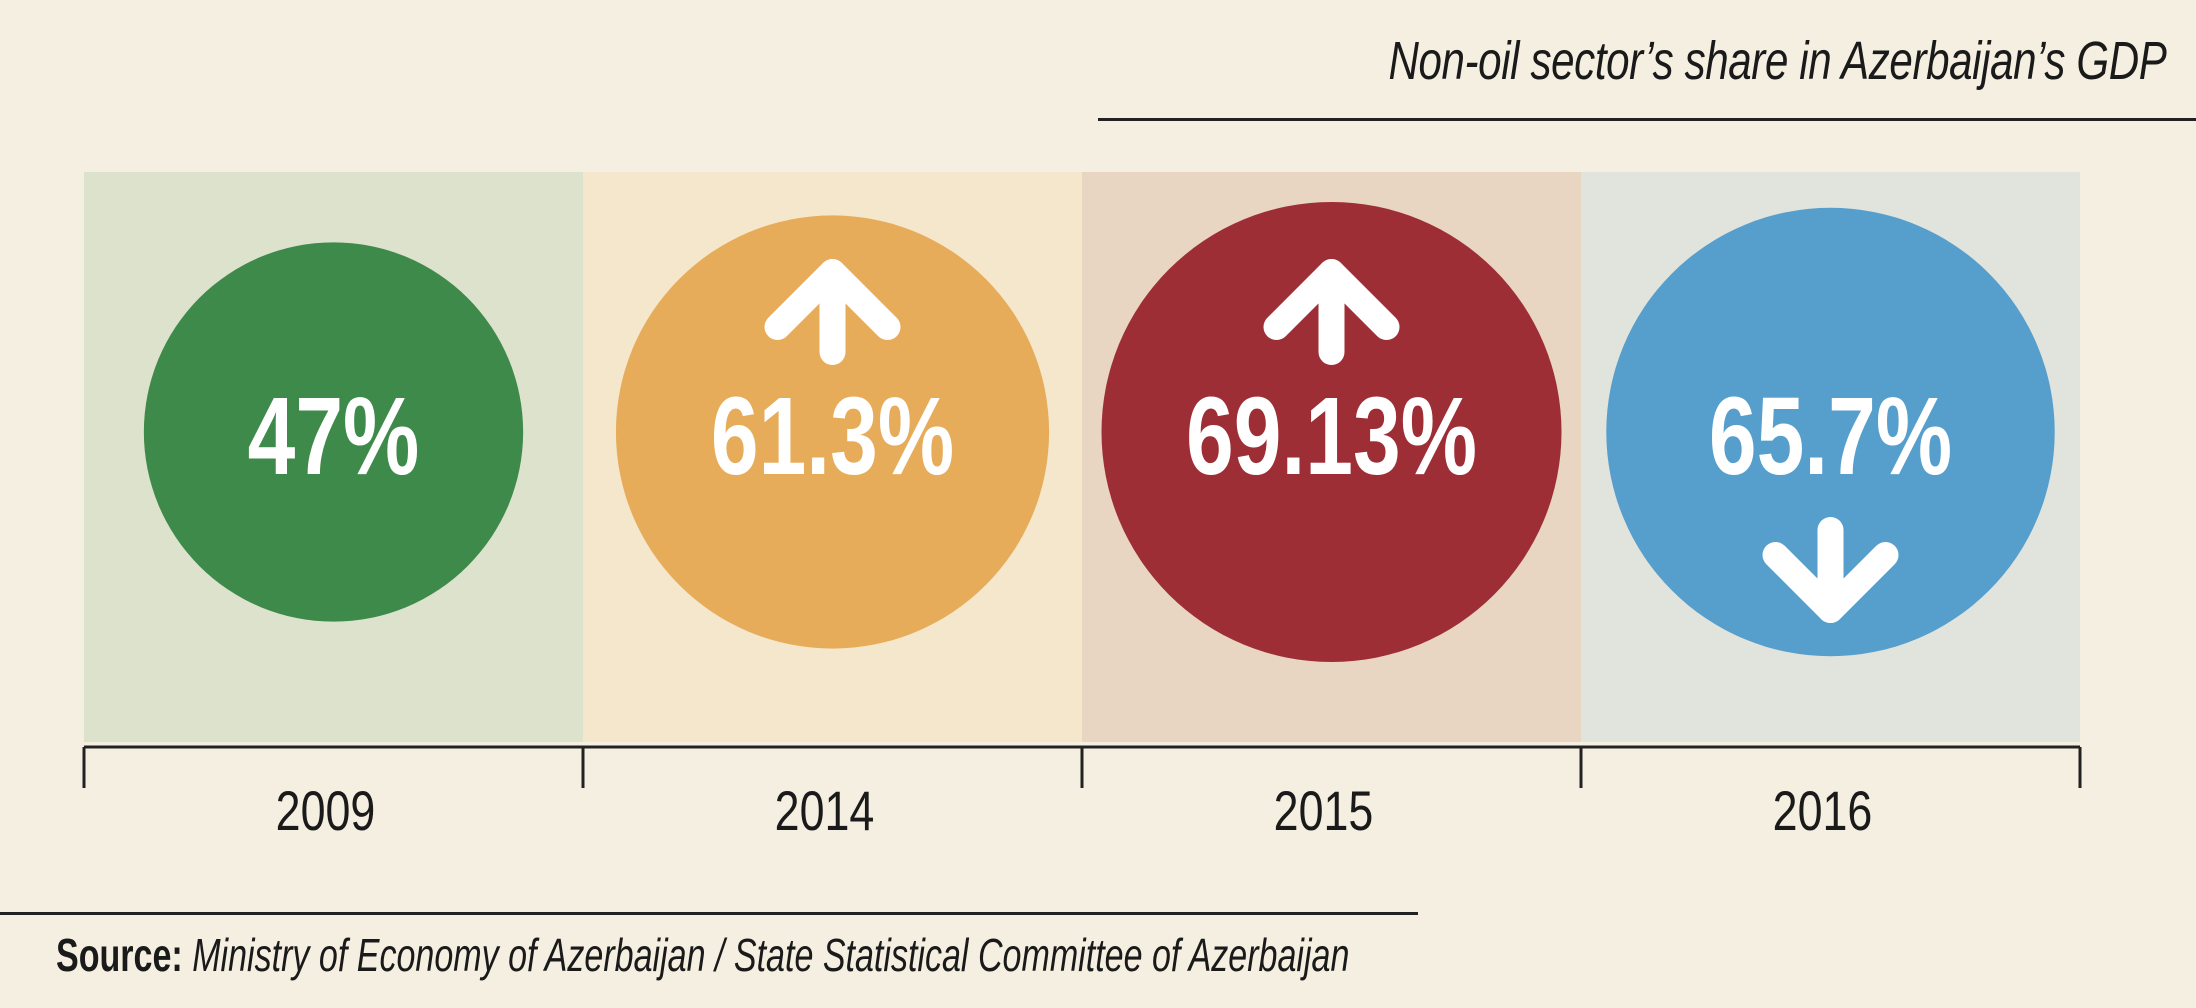 This screenshot has height=1008, width=2196. I want to click on value-circle-2014, so click(832, 432).